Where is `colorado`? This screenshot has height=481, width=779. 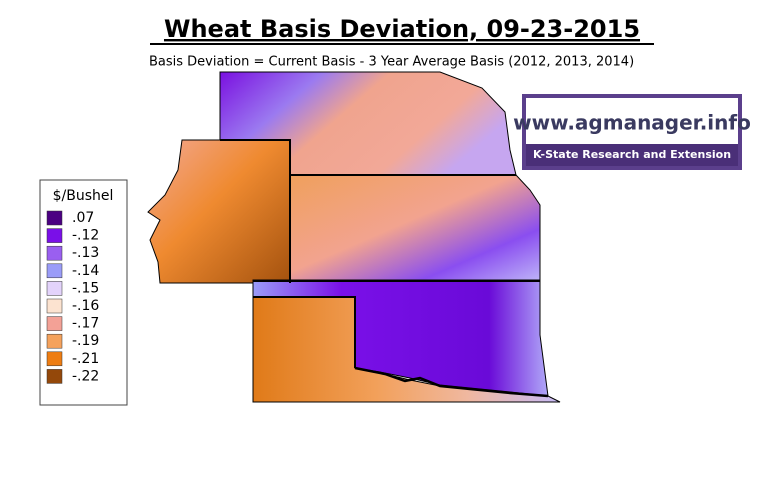
colorado is located at coordinates (219, 211).